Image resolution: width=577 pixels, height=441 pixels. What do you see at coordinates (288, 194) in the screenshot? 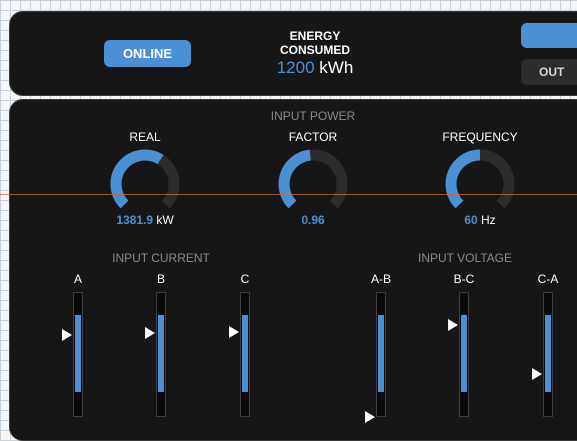
I see `horizontal-guide-line` at bounding box center [288, 194].